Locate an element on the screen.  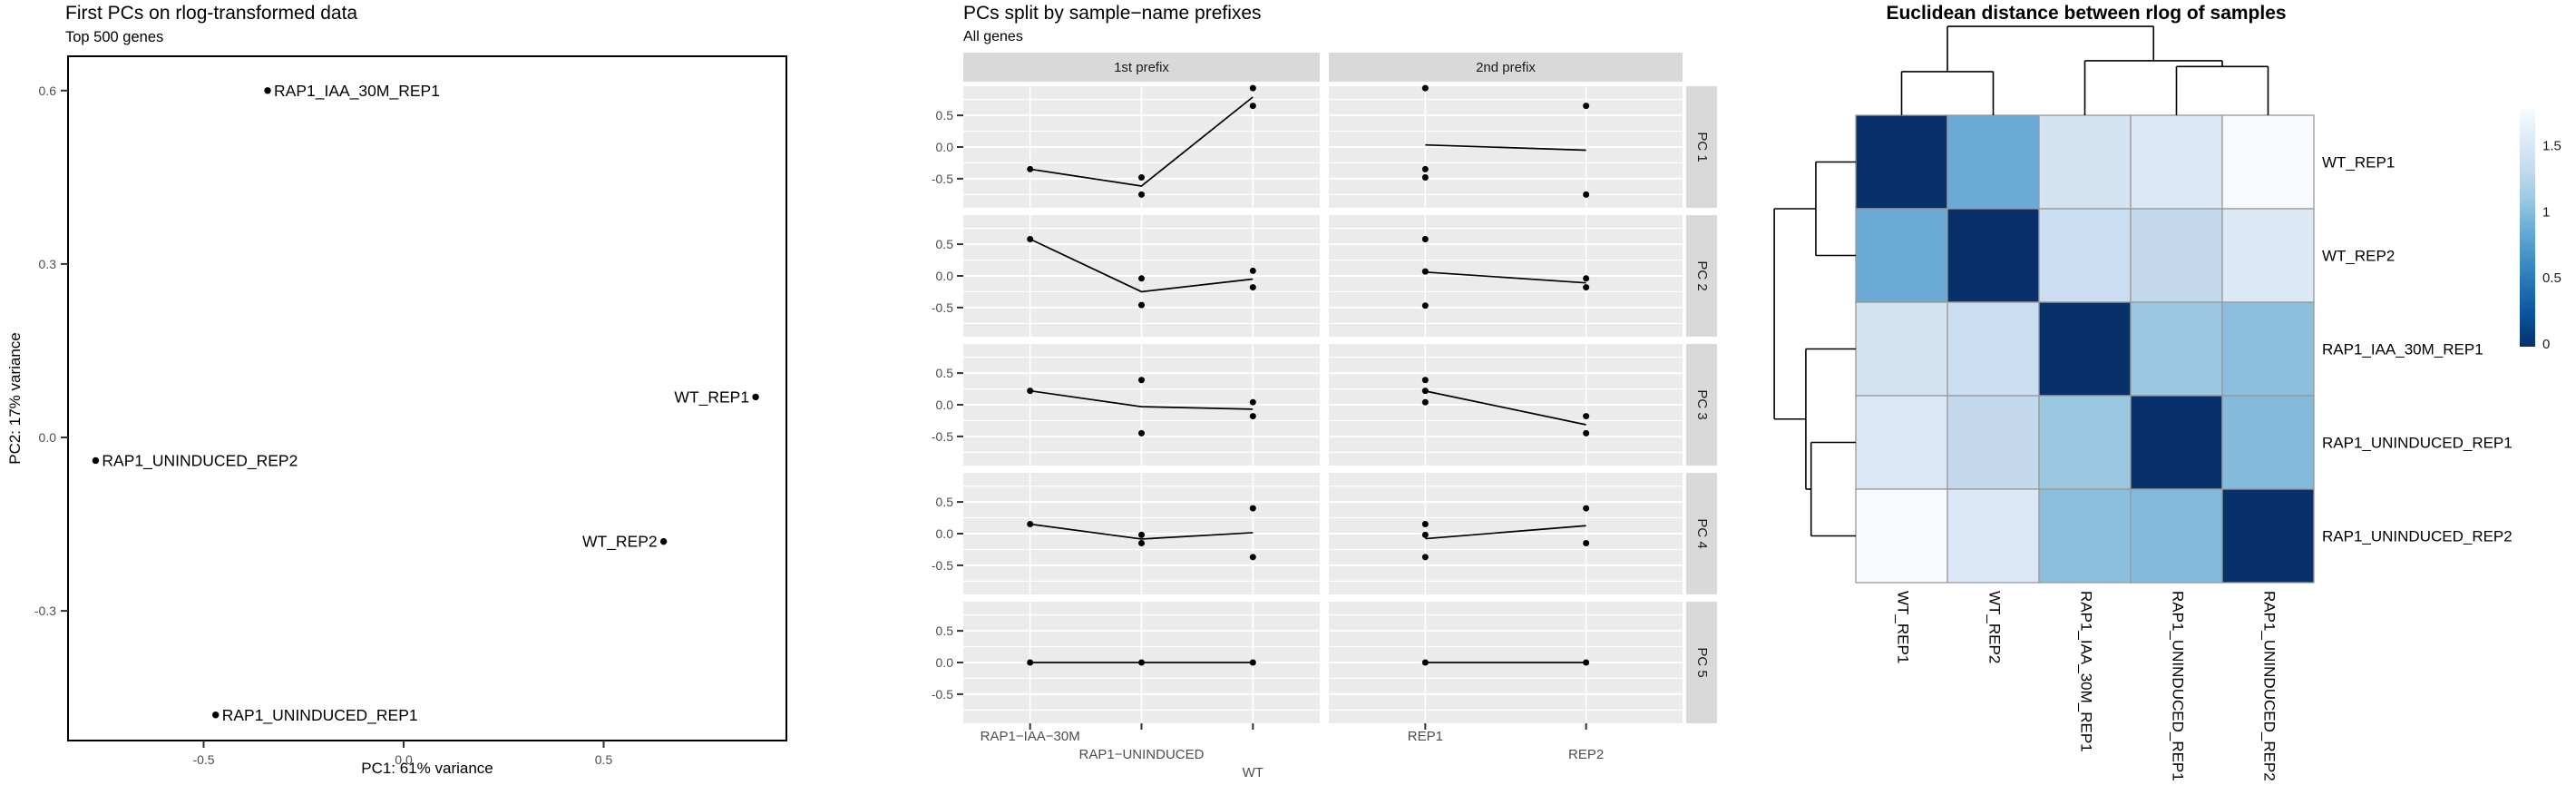
facet-row-pc-5: 0.5 0.0 -0.5 PC 5 is located at coordinates (1324, 662).